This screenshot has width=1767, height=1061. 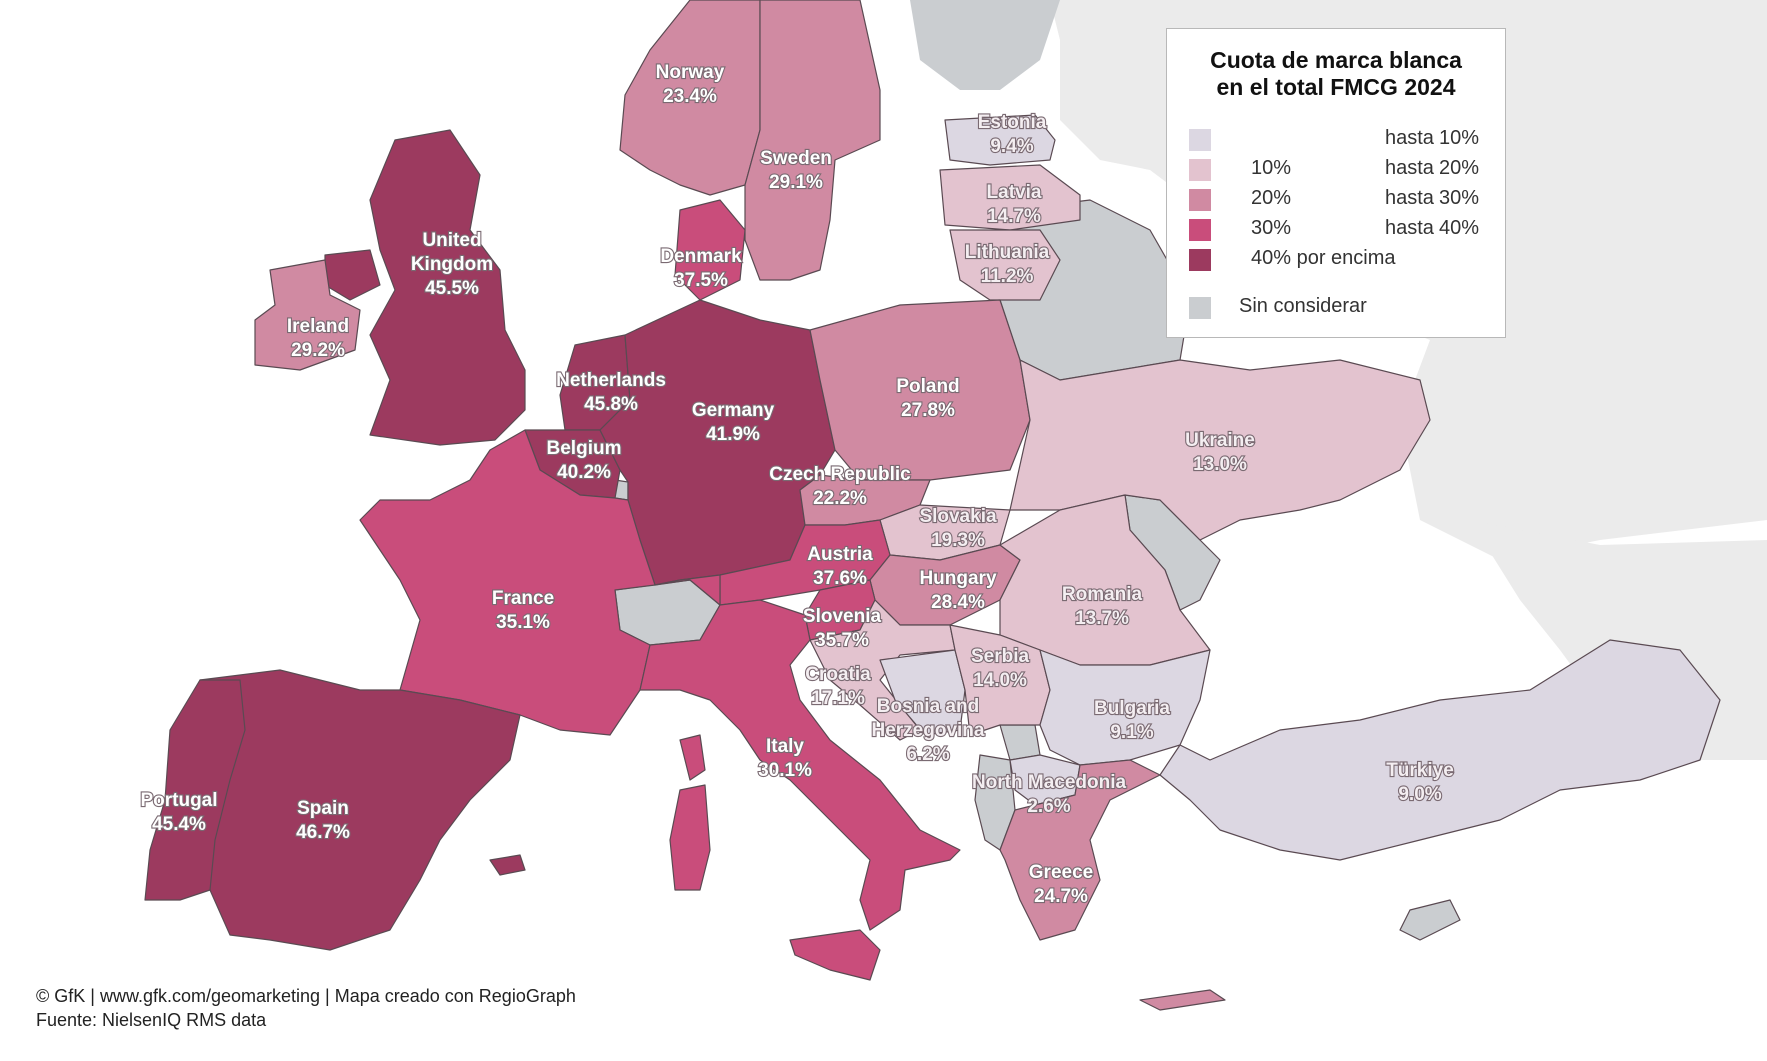 I want to click on label-norway: Norway 23.4%, so click(x=690, y=84).